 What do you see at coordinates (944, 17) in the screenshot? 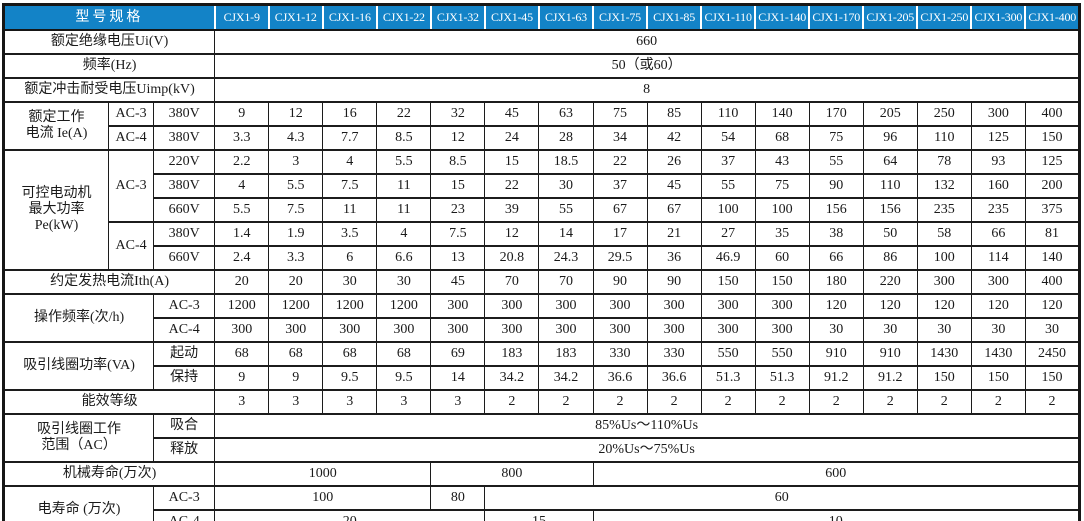
I see `model-header-cell: CJX1-250` at bounding box center [944, 17].